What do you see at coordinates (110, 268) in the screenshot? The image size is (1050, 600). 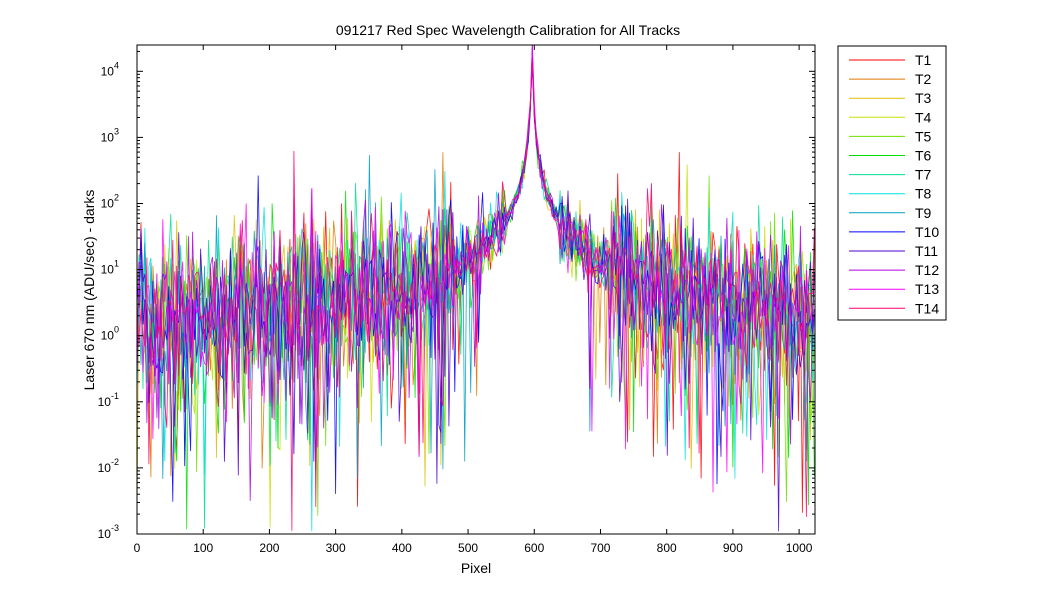 I see `y-tick-label: 10¹` at bounding box center [110, 268].